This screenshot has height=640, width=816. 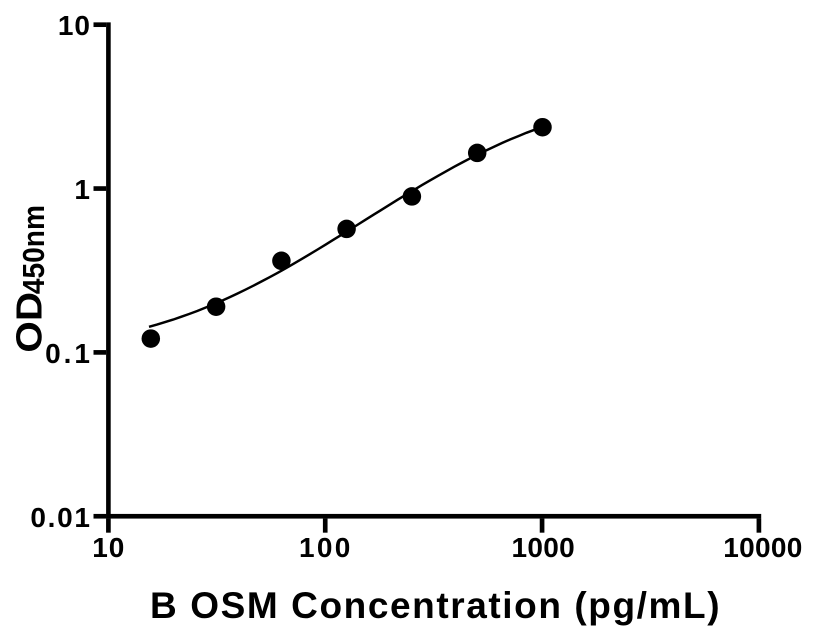 I want to click on svg-text: 1, so click(x=82, y=189).